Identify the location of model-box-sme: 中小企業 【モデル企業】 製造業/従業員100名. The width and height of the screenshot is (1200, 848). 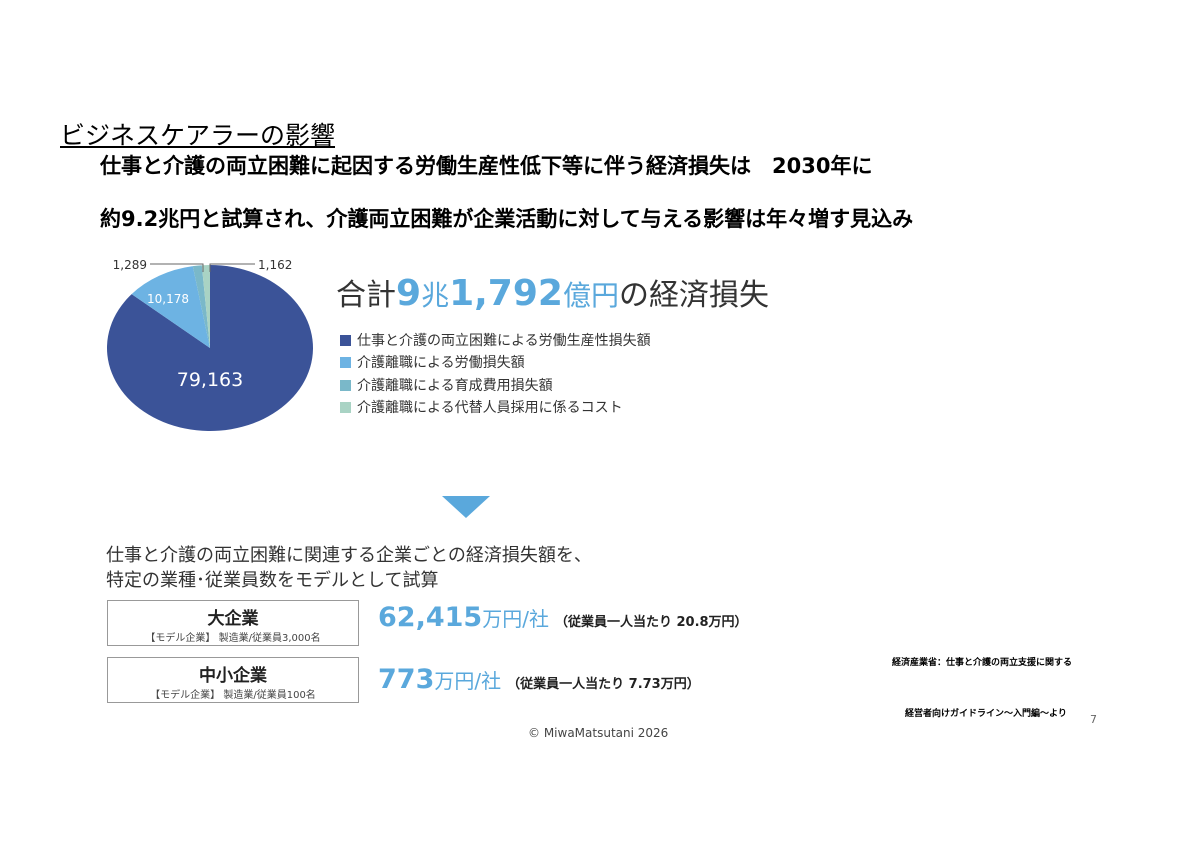
(233, 680).